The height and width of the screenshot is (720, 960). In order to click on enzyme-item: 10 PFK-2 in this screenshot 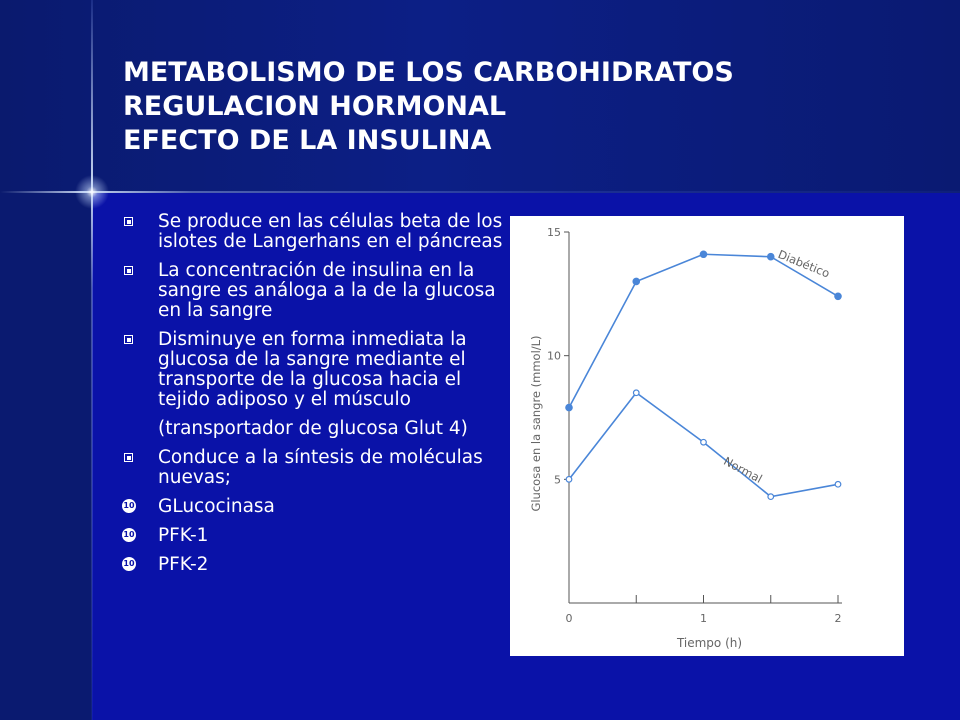, I will do `click(317, 565)`.